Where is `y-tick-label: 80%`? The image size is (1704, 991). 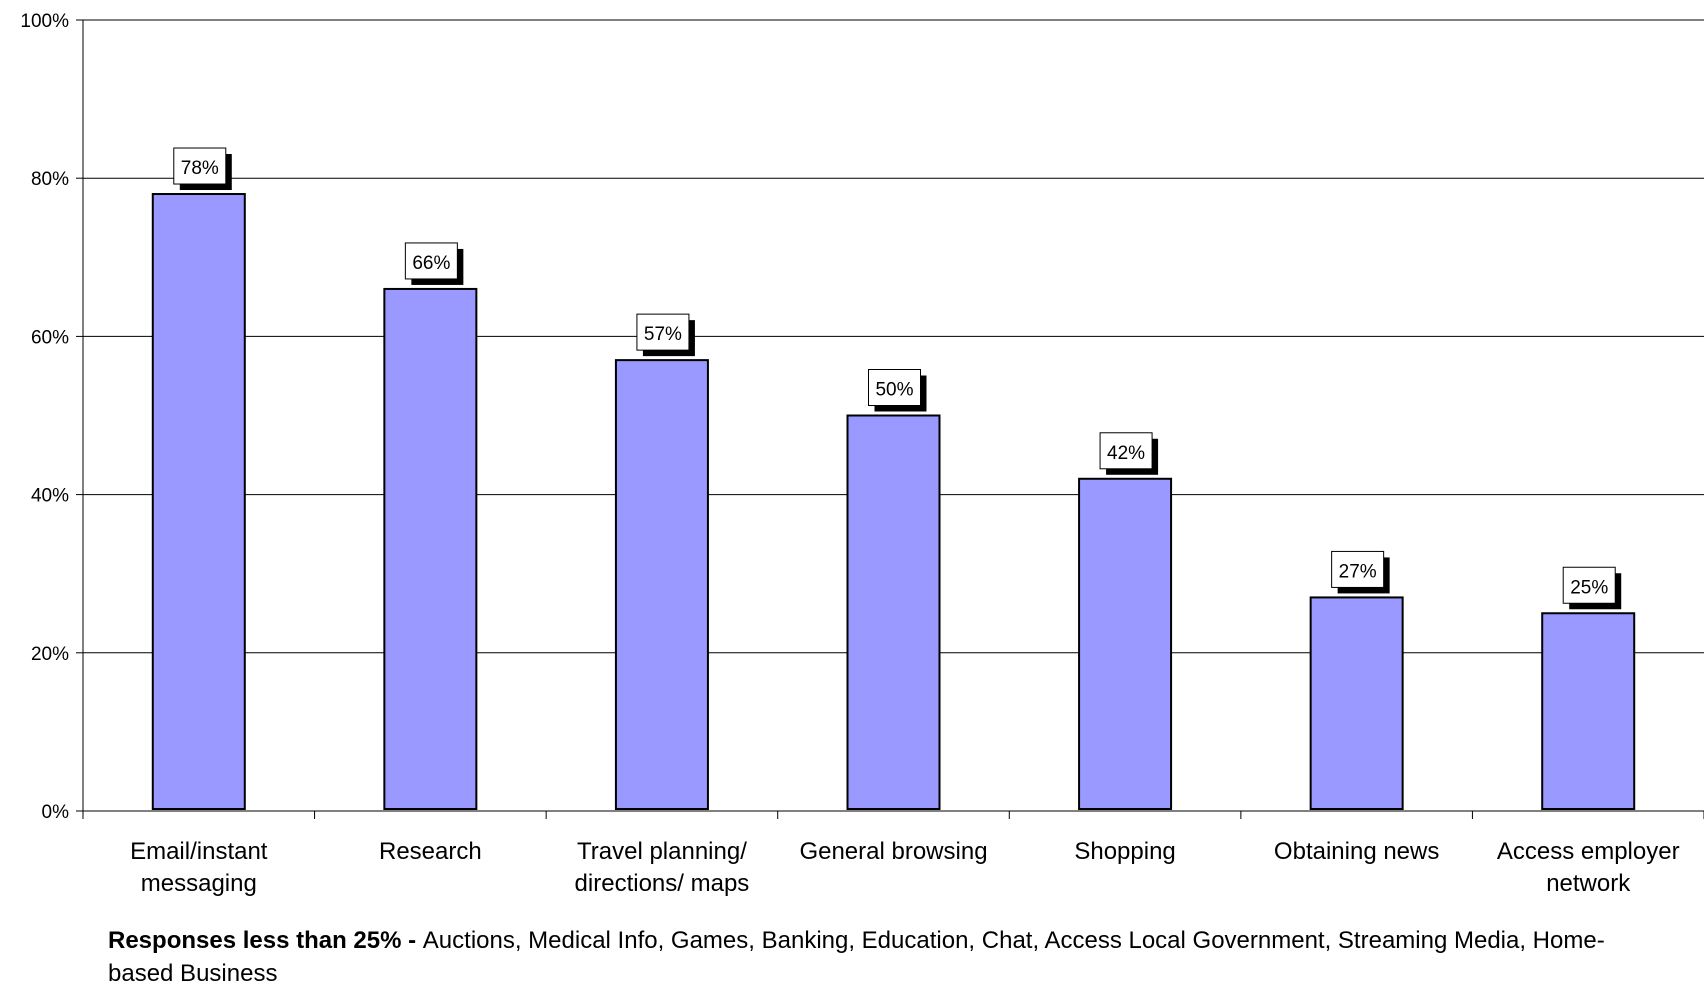 y-tick-label: 80% is located at coordinates (50, 179).